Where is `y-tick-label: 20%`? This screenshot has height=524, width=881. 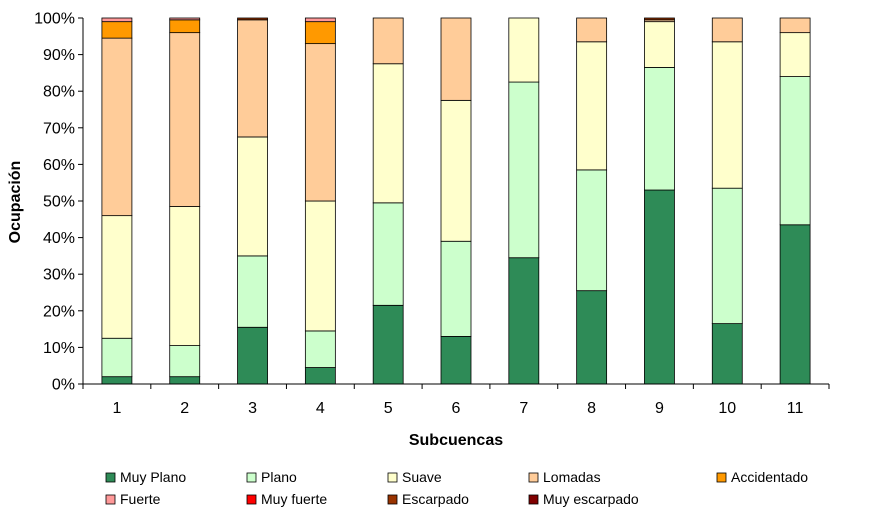 y-tick-label: 20% is located at coordinates (59, 311).